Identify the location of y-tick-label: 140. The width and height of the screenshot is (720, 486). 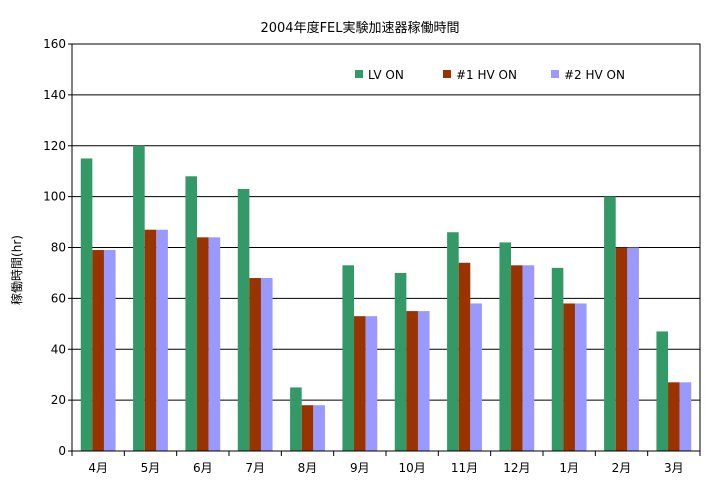
(54, 95).